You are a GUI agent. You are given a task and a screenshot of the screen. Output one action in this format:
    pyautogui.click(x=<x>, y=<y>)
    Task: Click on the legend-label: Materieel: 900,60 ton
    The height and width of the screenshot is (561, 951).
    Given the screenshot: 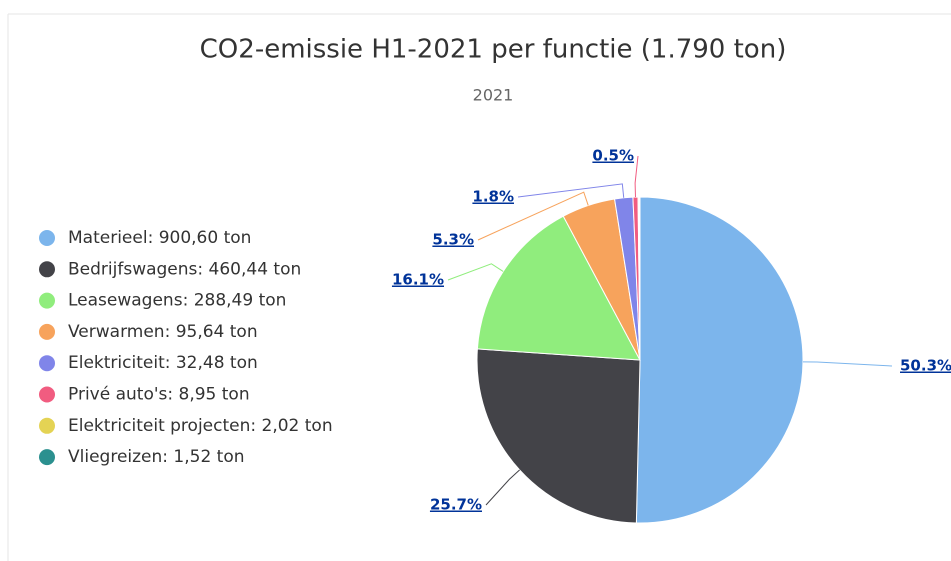 What is the action you would take?
    pyautogui.click(x=159, y=238)
    